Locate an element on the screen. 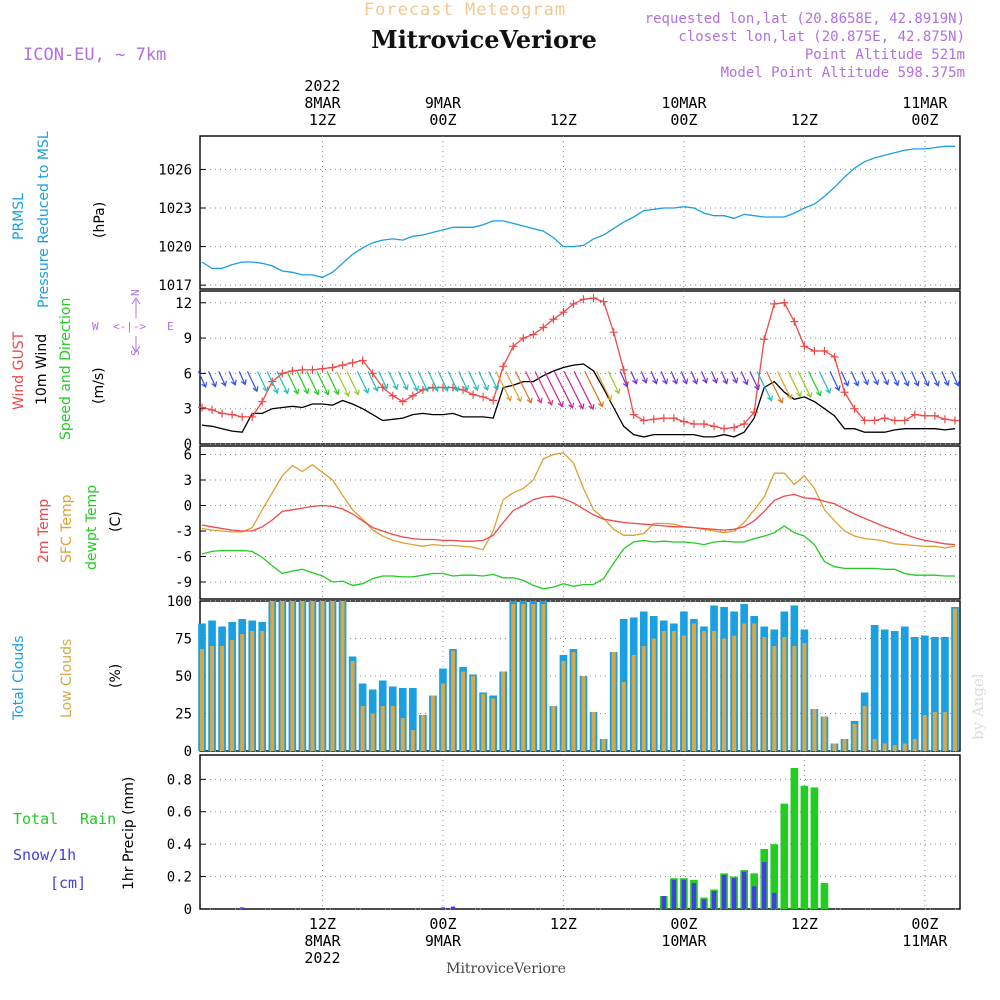 This screenshot has width=1000, height=1000. y-tick-label: 6 is located at coordinates (188, 374).